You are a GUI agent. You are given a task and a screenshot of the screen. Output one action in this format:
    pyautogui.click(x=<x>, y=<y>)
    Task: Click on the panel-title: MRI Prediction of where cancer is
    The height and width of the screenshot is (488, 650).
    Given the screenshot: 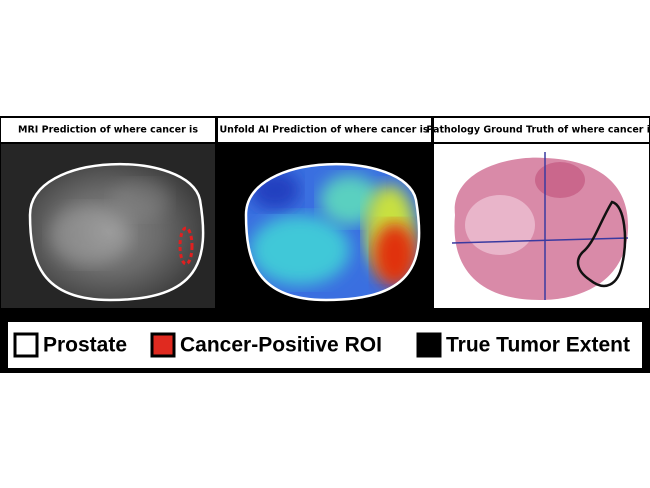 What is the action you would take?
    pyautogui.click(x=108, y=130)
    